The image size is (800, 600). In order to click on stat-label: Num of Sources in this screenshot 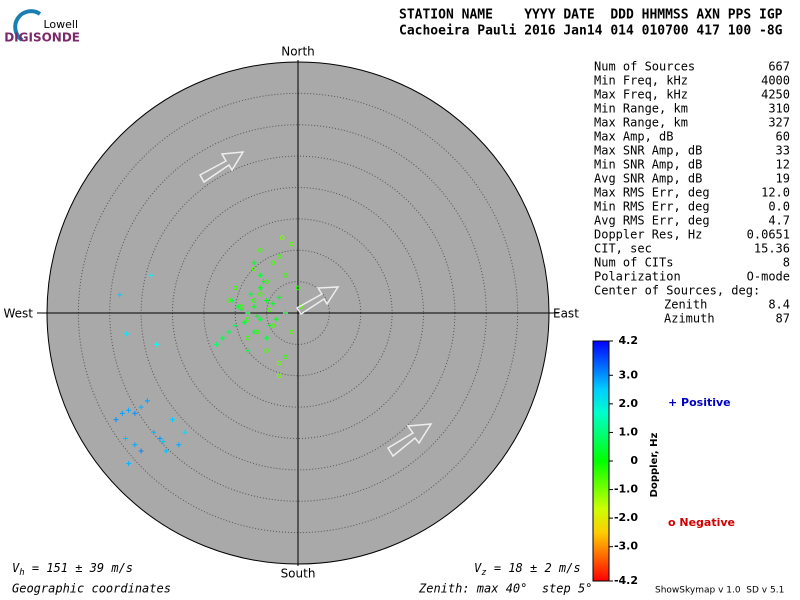, I will do `click(644, 67)`.